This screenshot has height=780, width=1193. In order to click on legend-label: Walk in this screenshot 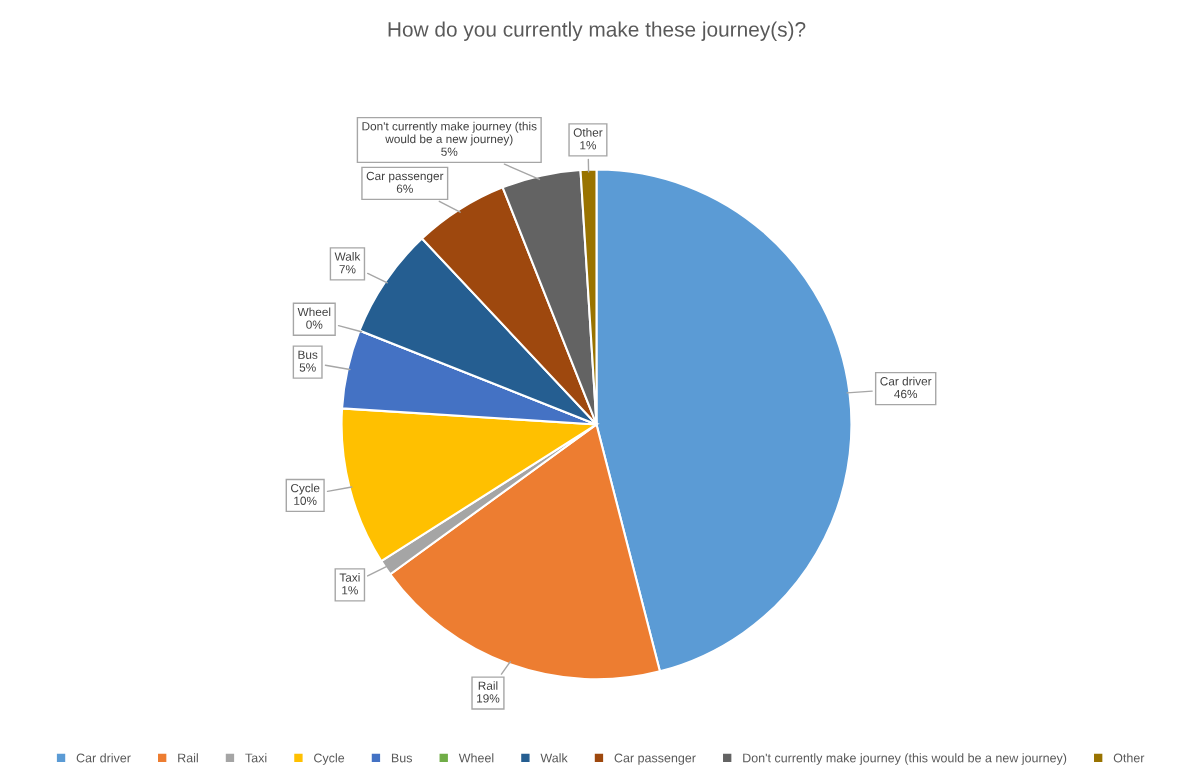, I will do `click(554, 758)`.